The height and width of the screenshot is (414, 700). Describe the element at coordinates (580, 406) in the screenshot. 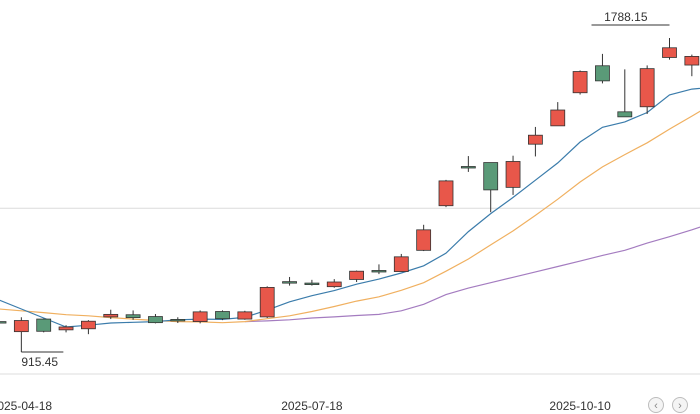

I see `x-tick-label: 2025-10-10` at that location.